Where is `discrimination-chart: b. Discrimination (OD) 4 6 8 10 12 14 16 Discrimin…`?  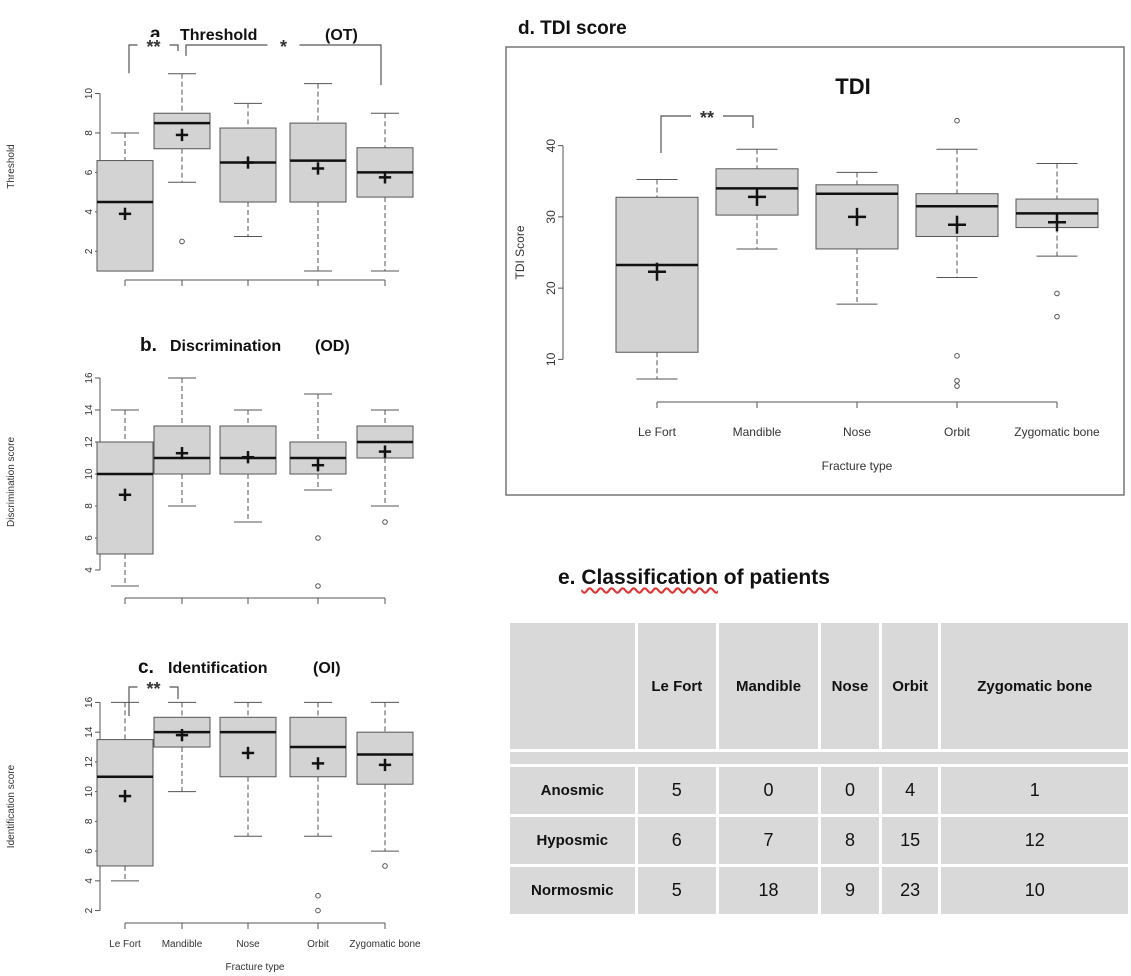
discrimination-chart: b. Discrimination (OD) 4 6 8 10 12 14 16 Discrimin… is located at coordinates (210, 469).